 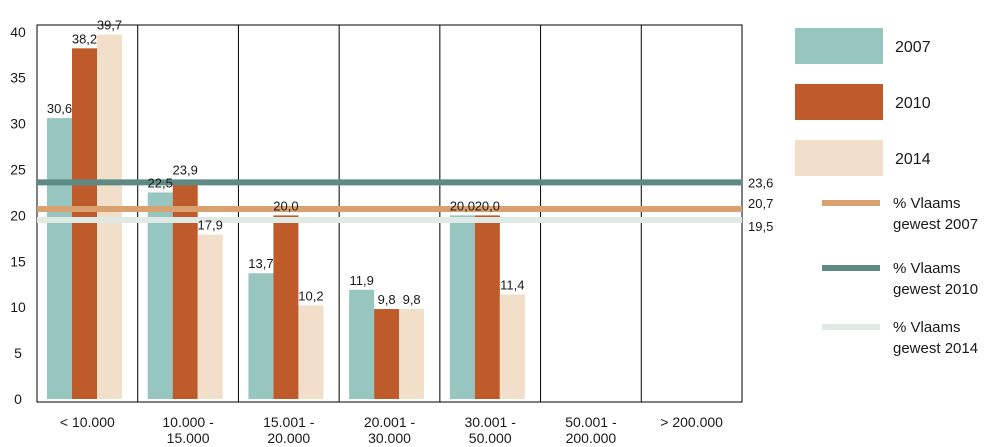 I want to click on data-label: 11,4, so click(x=512, y=284).